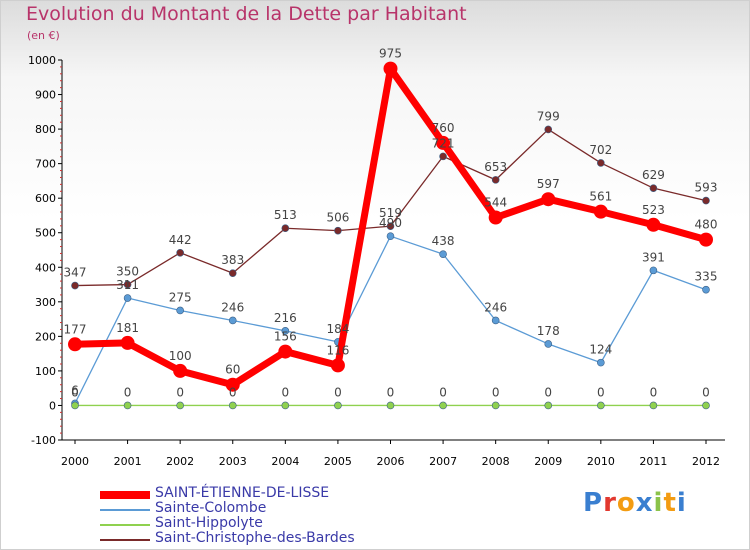  Describe the element at coordinates (496, 461) in the screenshot. I see `x-tick-label: 2008` at that location.